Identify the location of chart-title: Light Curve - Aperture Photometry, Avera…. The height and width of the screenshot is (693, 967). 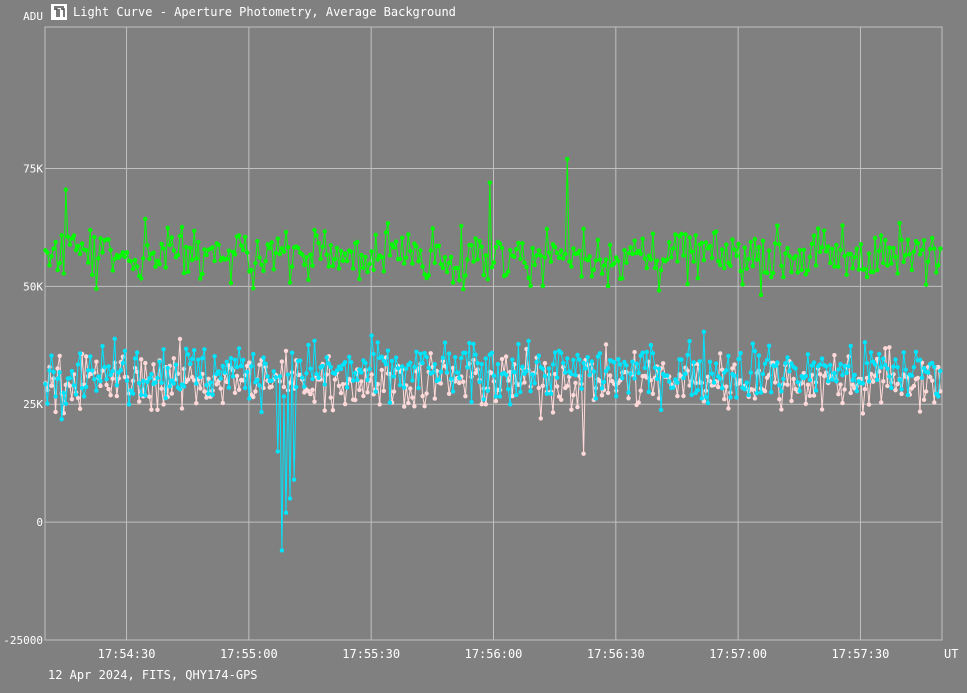
(264, 12).